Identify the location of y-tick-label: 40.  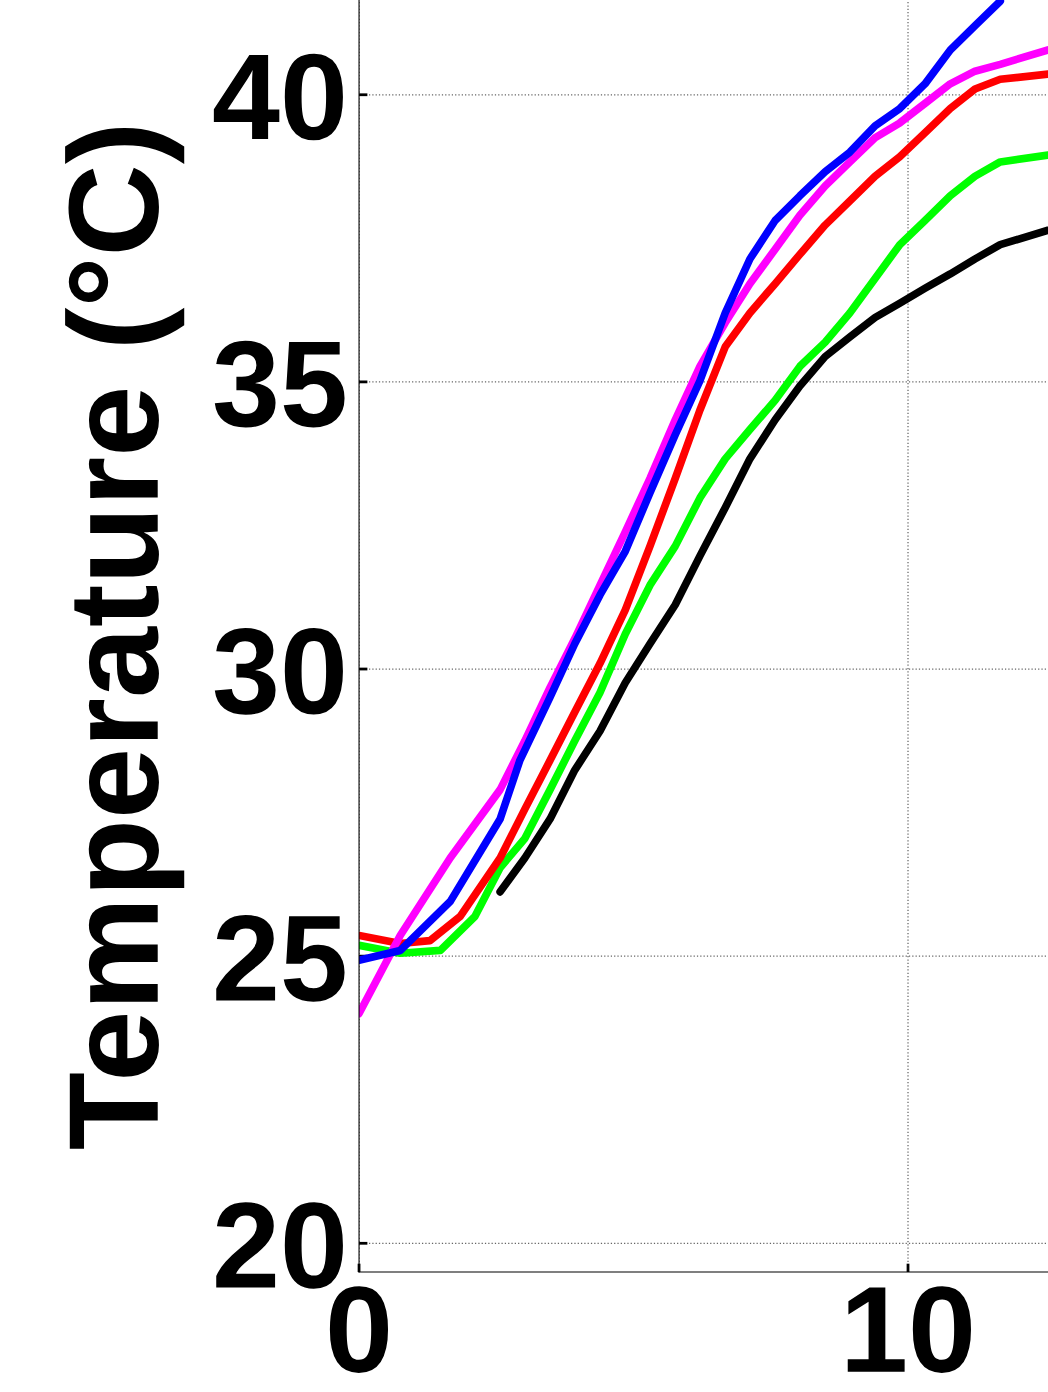
(278, 97).